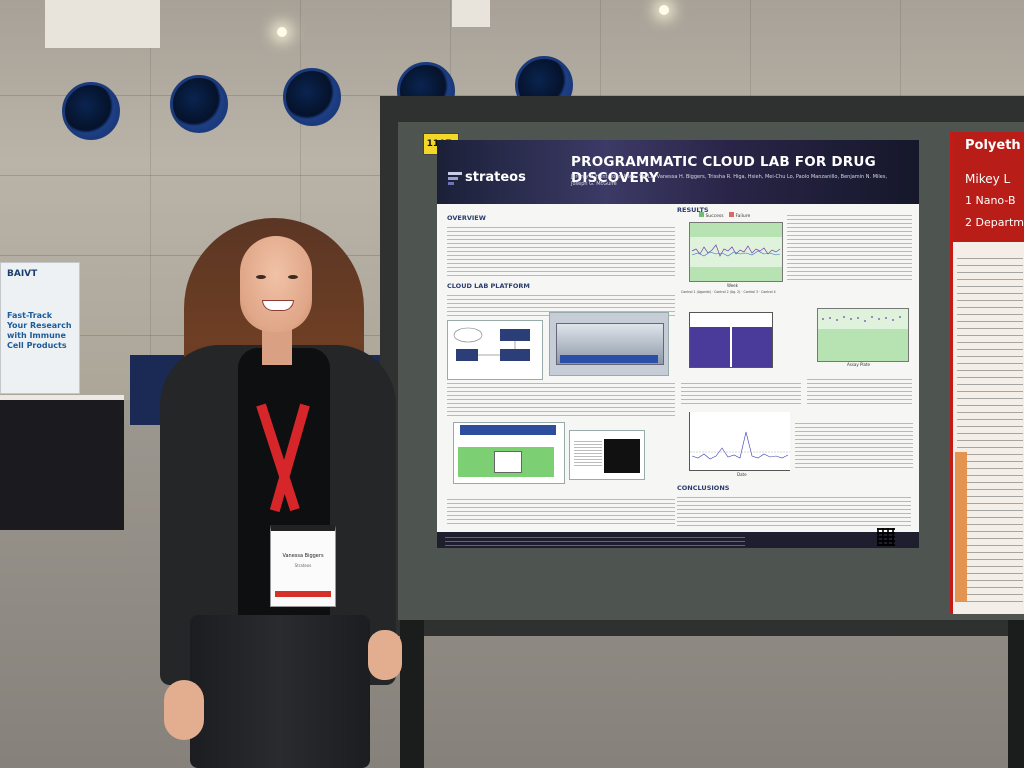  I want to click on conclusions-text, so click(794, 511).